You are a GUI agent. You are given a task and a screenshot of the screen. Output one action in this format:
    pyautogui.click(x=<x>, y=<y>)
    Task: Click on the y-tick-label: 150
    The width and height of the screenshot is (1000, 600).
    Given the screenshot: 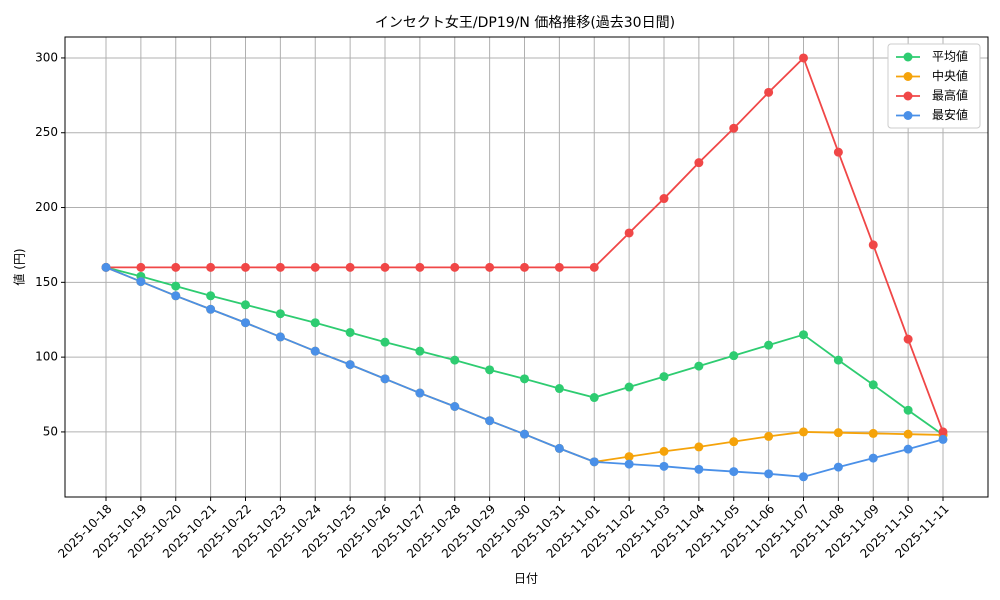 What is the action you would take?
    pyautogui.click(x=46, y=282)
    